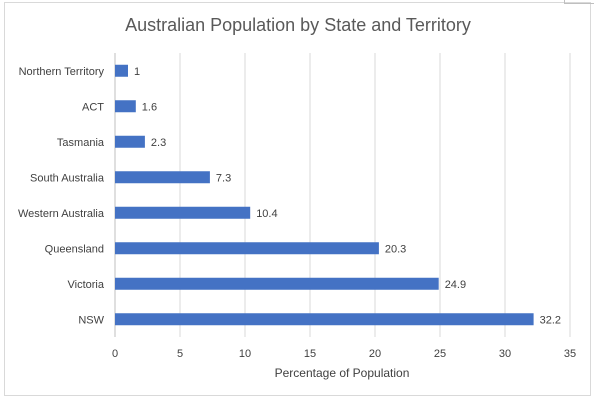  Describe the element at coordinates (277, 283) in the screenshot. I see `bar-victoria` at that location.